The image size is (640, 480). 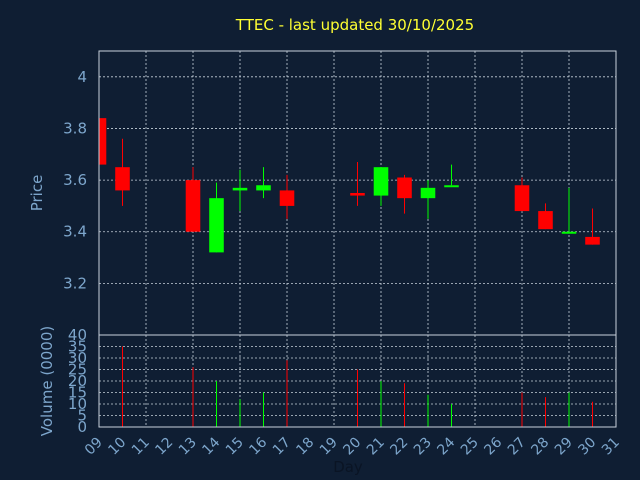 I want to click on x-tick-label: 11, so click(x=141, y=447).